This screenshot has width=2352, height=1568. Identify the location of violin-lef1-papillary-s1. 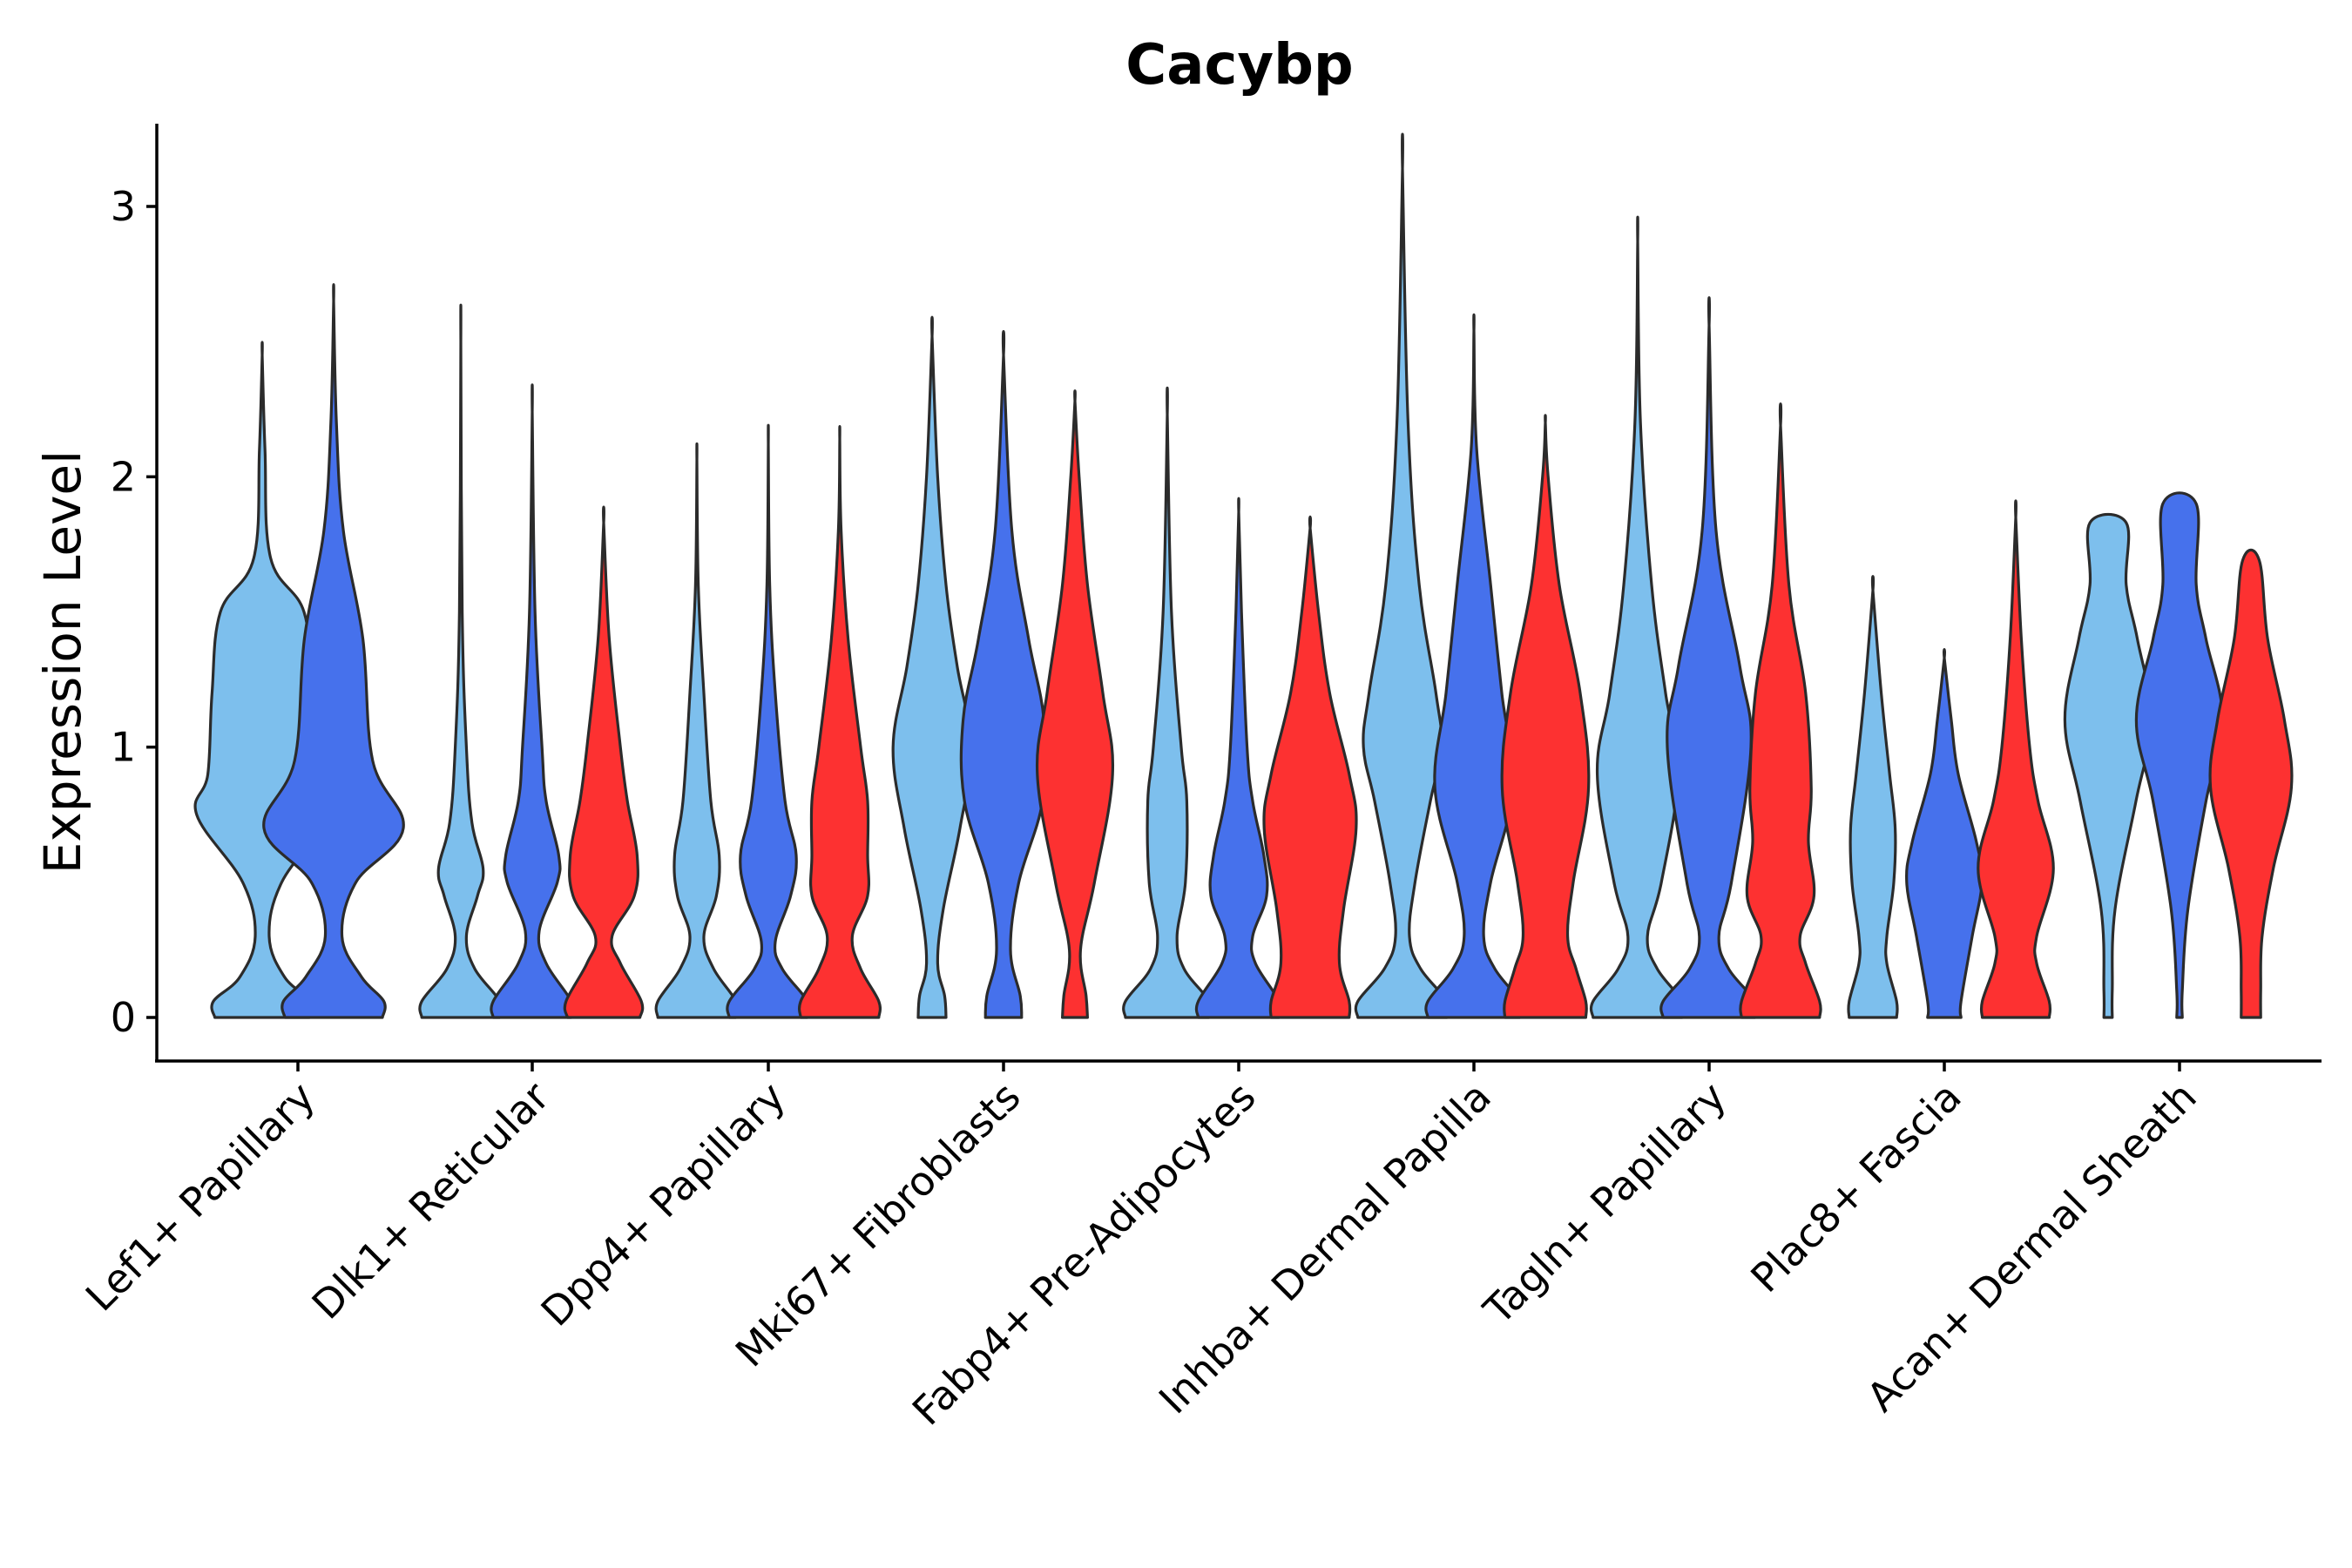
(334, 651).